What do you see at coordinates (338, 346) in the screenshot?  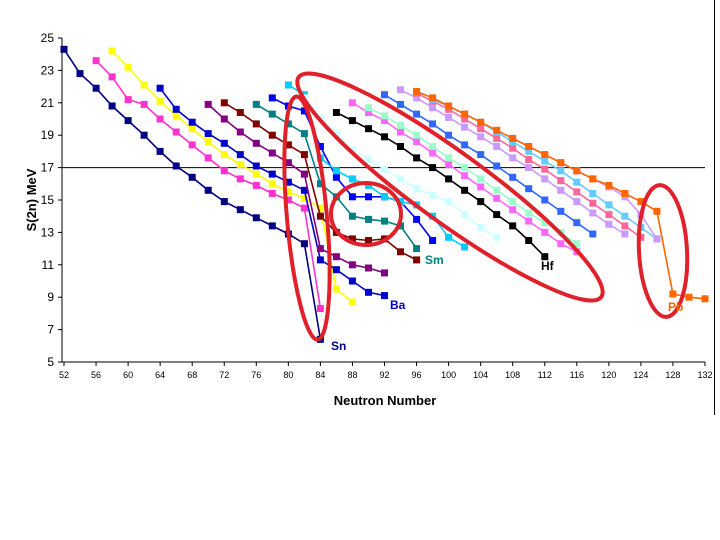 I see `annotation-sn: Sn` at bounding box center [338, 346].